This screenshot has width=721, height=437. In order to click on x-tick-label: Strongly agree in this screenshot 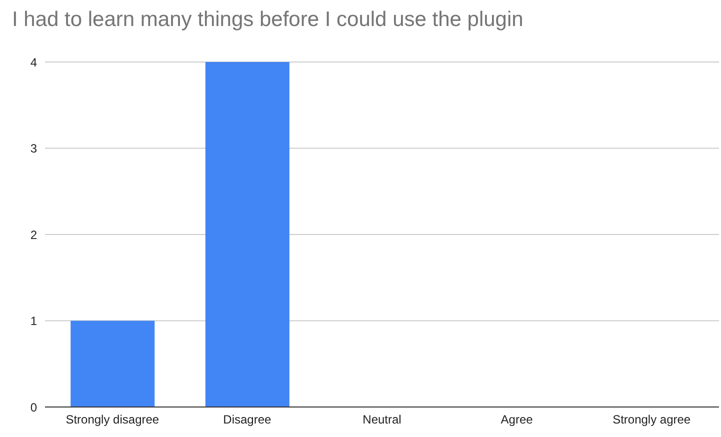, I will do `click(651, 419)`.